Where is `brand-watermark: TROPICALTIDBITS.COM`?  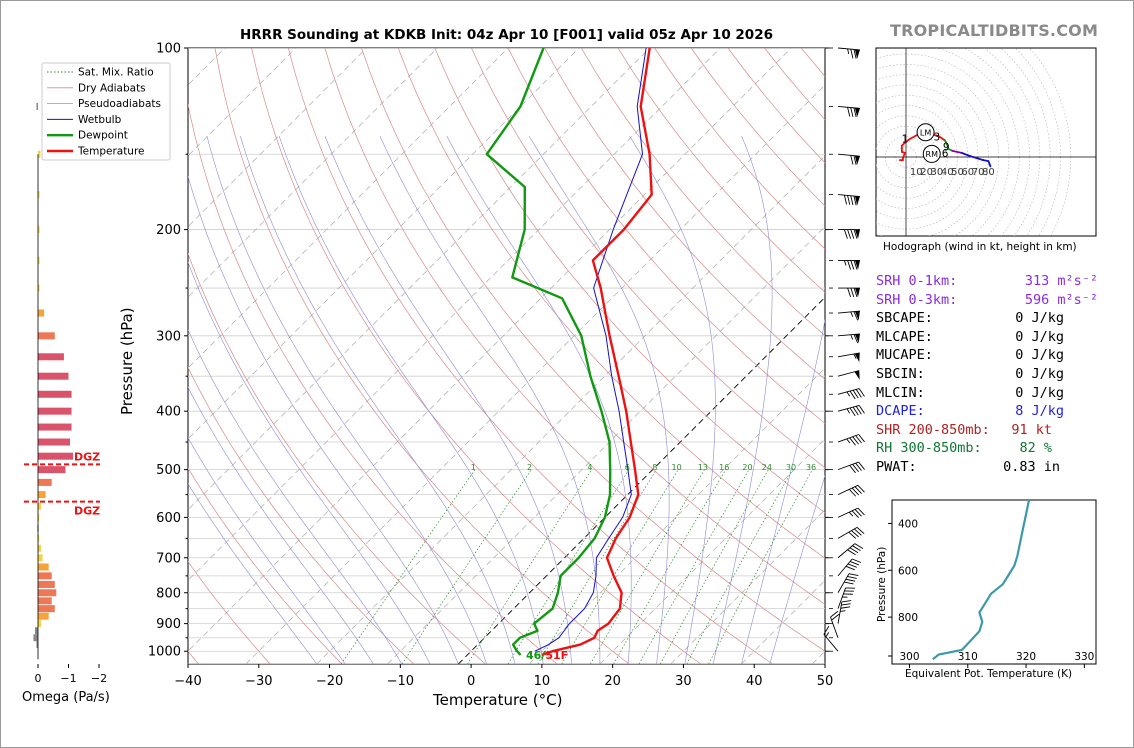
brand-watermark: TROPICALTIDBITS.COM is located at coordinates (994, 30).